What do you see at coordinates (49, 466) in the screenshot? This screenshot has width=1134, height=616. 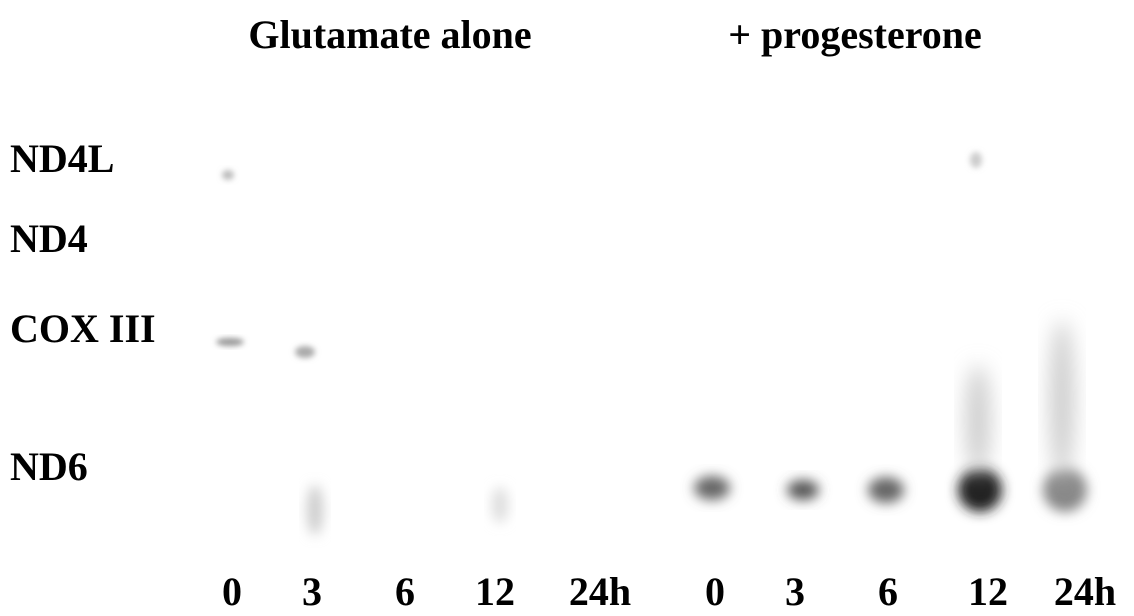 I see `row-label: ND6` at bounding box center [49, 466].